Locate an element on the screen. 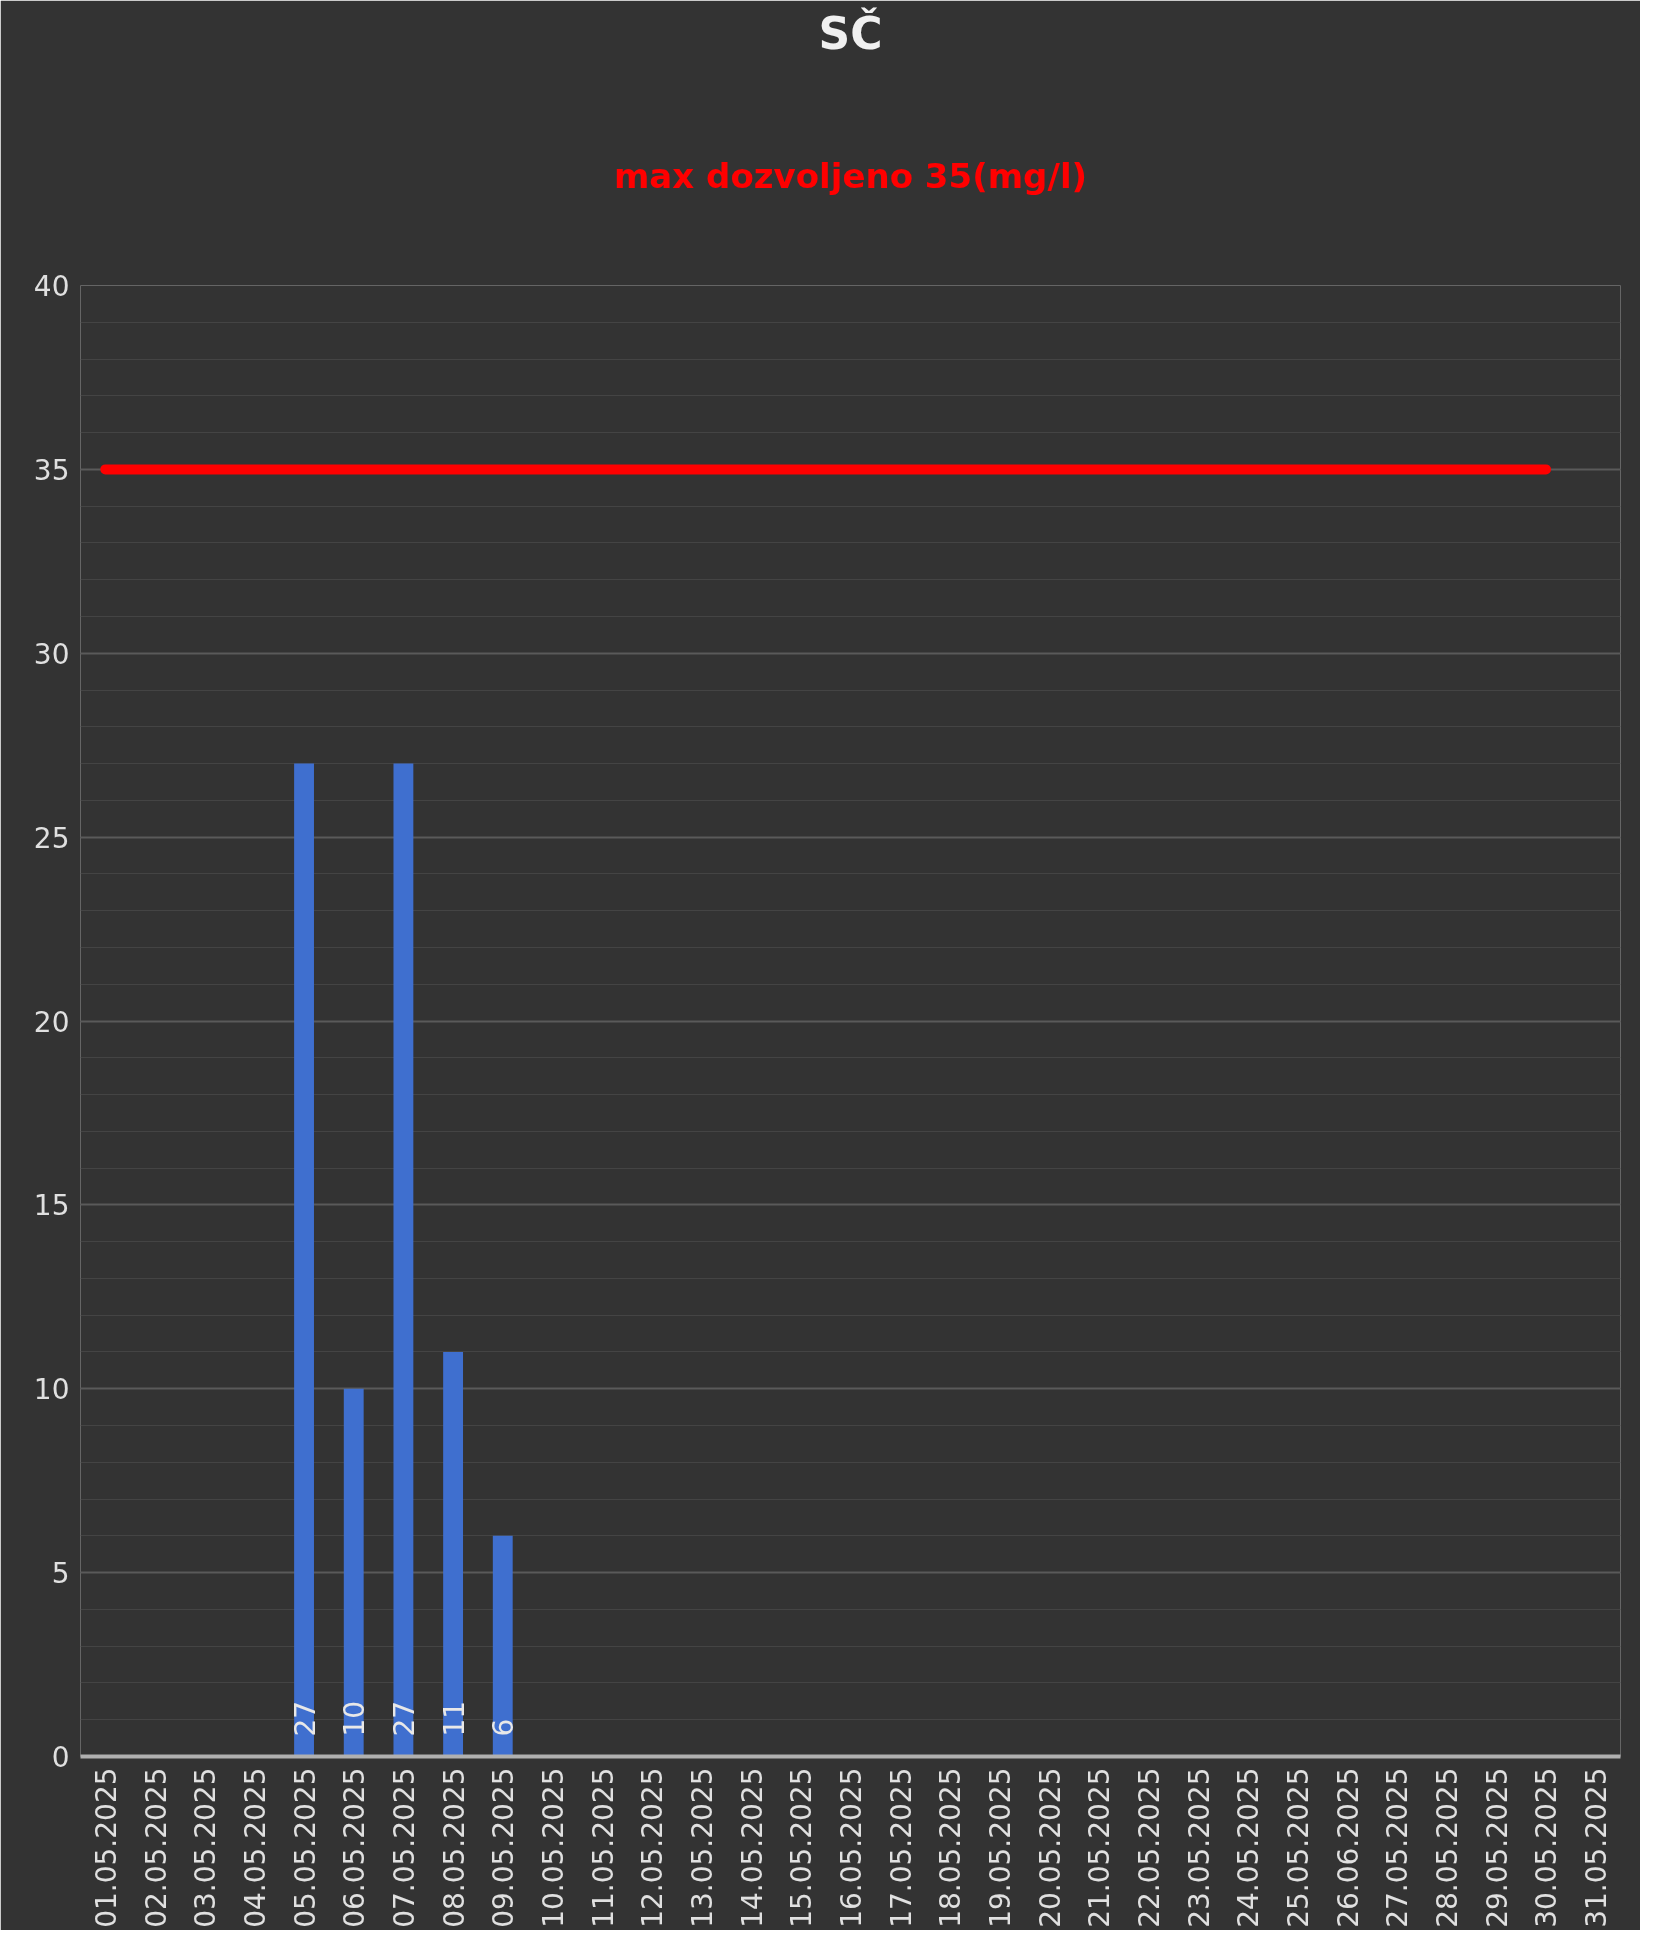  y-tick-label: 40 is located at coordinates (51, 286).